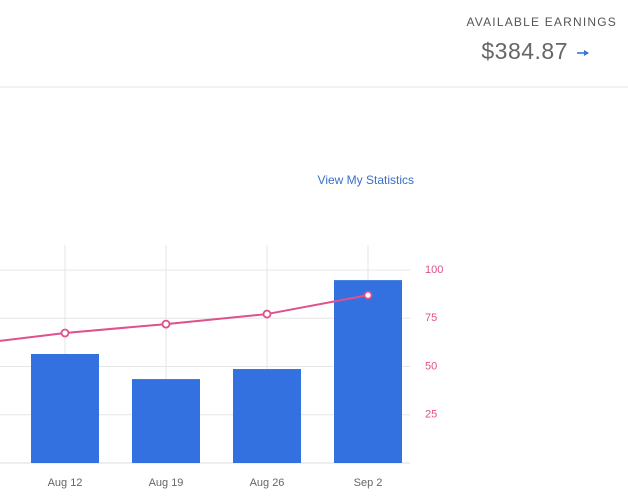 The image size is (628, 501). What do you see at coordinates (368, 483) in the screenshot?
I see `x-tick-label: Sep 2` at bounding box center [368, 483].